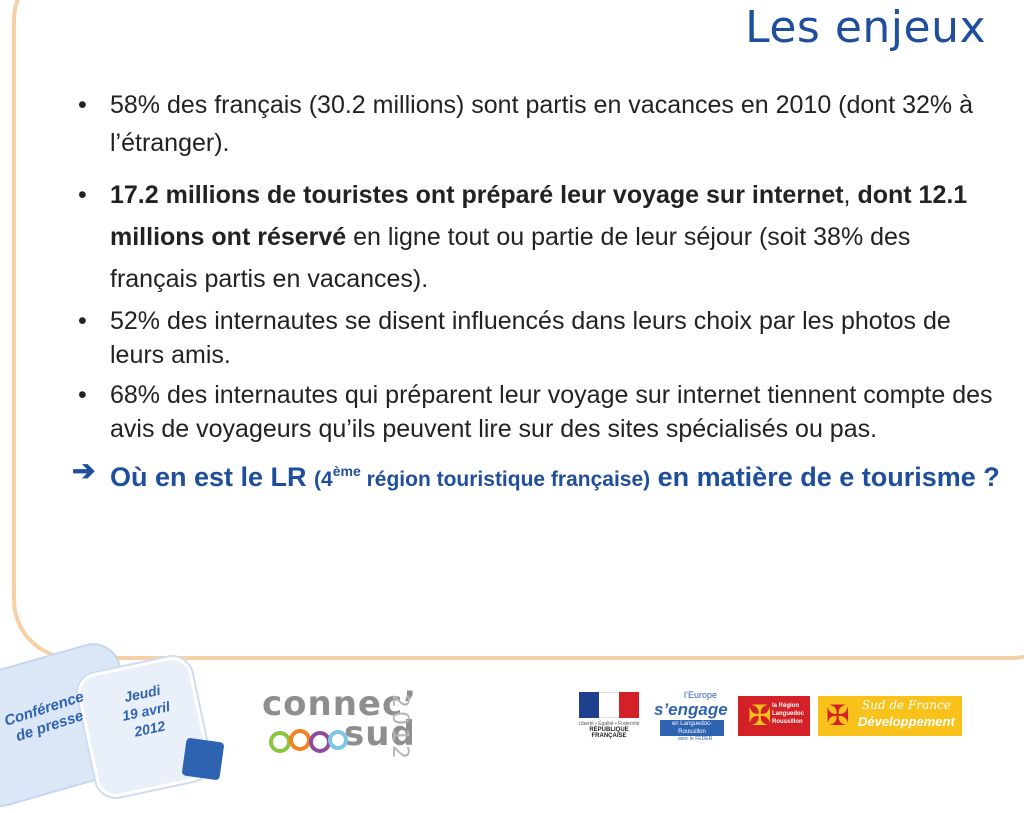 The width and height of the screenshot is (1024, 813). Describe the element at coordinates (84, 470) in the screenshot. I see `arrow-right-icon: ➔` at that location.